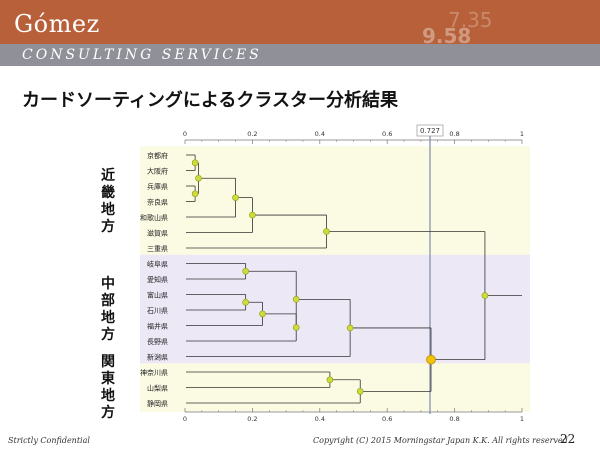  I want to click on leaf-label: 奈良県, so click(157, 202).